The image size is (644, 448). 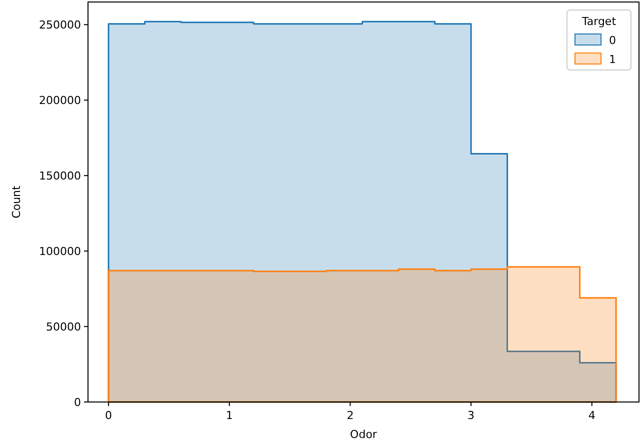 What do you see at coordinates (350, 415) in the screenshot?
I see `x-tick-label: 2` at bounding box center [350, 415].